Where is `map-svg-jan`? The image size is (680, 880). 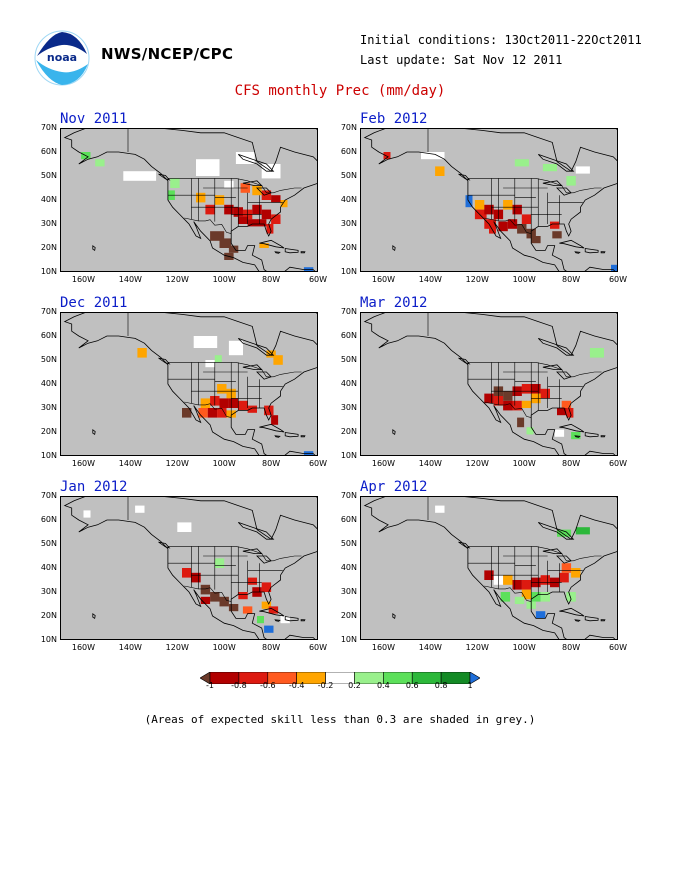 map-svg-jan is located at coordinates (189, 568).